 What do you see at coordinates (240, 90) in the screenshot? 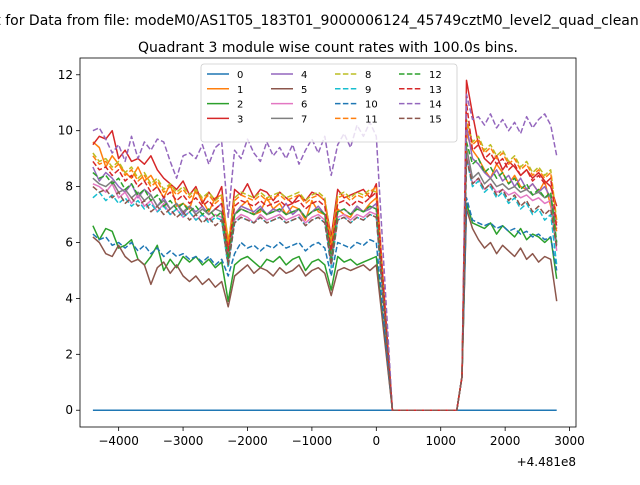
I see `legend-label-1: 1` at bounding box center [240, 90].